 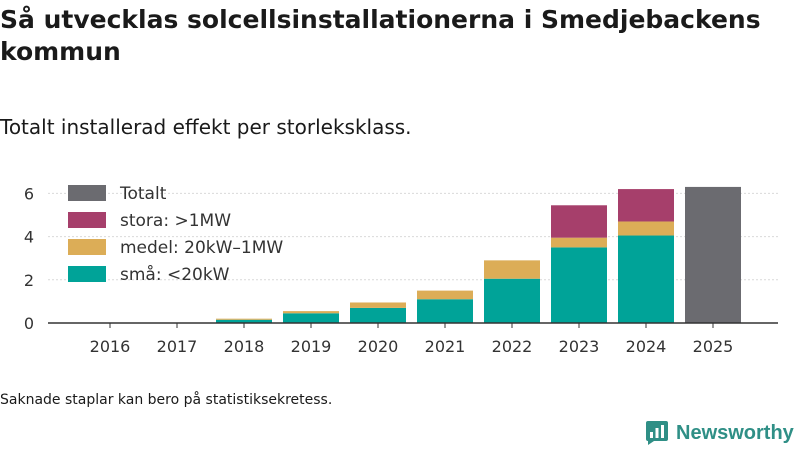 What do you see at coordinates (579, 346) in the screenshot?
I see `x-tick-label: 2023` at bounding box center [579, 346].